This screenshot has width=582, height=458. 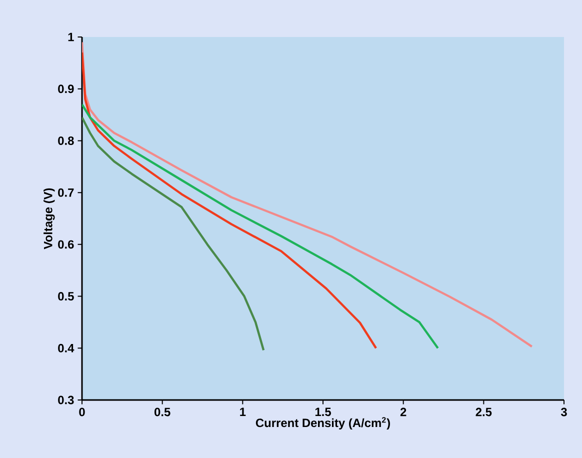 What do you see at coordinates (66, 89) in the screenshot?
I see `y-tick-label: 0.9` at bounding box center [66, 89].